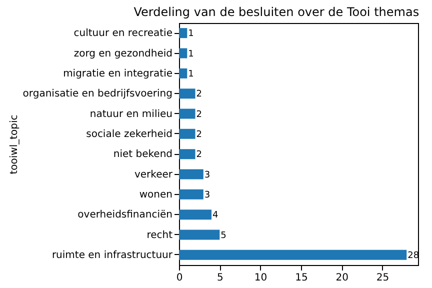 The height and width of the screenshot is (288, 432). I want to click on y-axis-title: tooiwl_topic, so click(14, 144).